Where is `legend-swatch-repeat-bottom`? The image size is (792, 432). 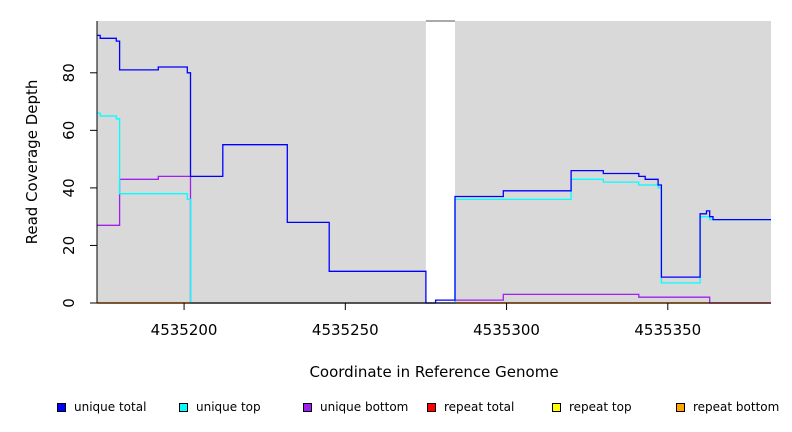 legend-swatch-repeat-bottom is located at coordinates (680, 407).